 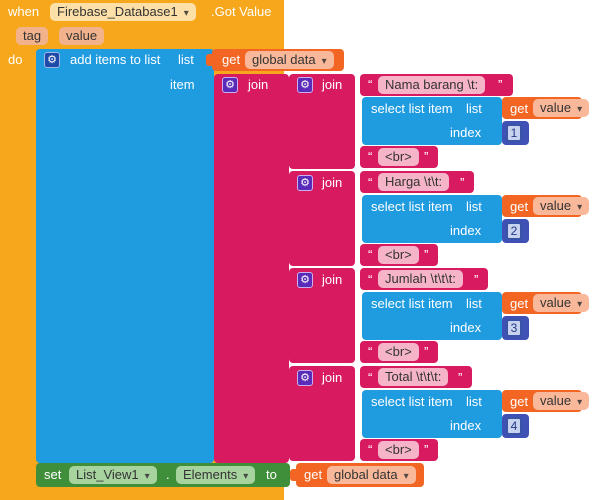 What do you see at coordinates (398, 352) in the screenshot?
I see `br-field-3: <br>` at bounding box center [398, 352].